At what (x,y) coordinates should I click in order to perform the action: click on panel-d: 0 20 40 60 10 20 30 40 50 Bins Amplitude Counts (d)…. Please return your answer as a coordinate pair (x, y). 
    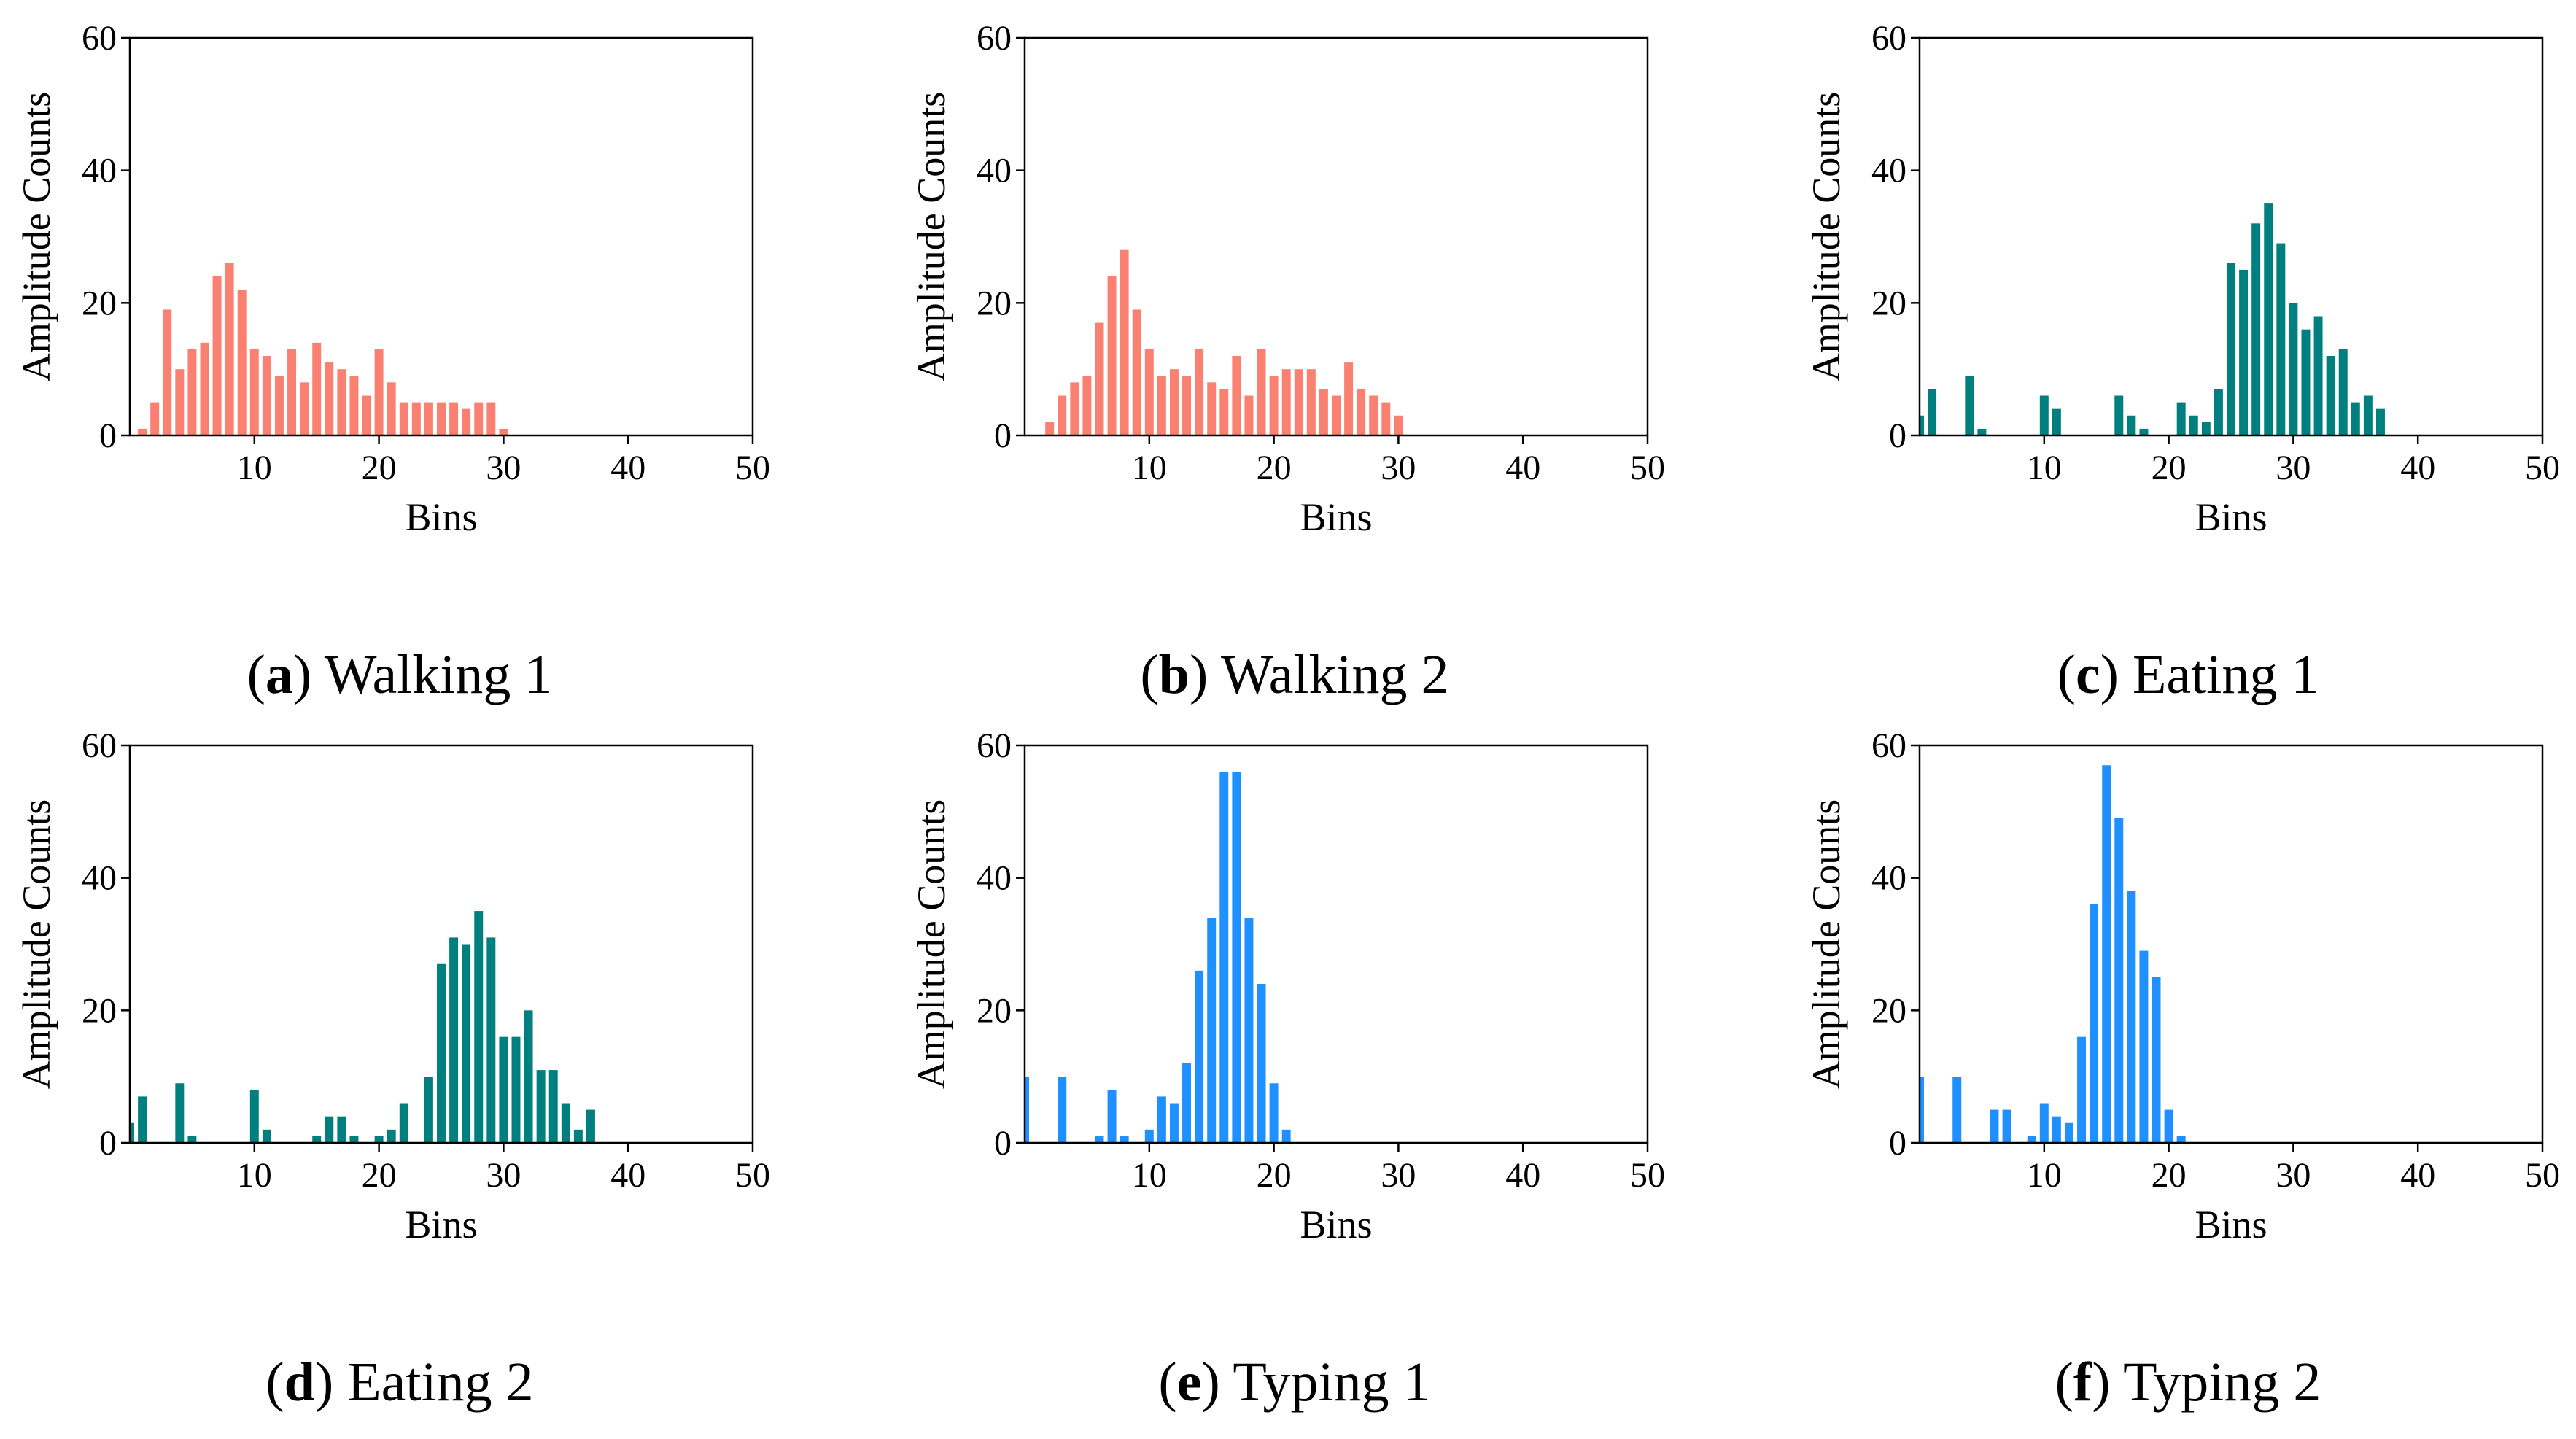
    Looking at the image, I should click on (393, 1069).